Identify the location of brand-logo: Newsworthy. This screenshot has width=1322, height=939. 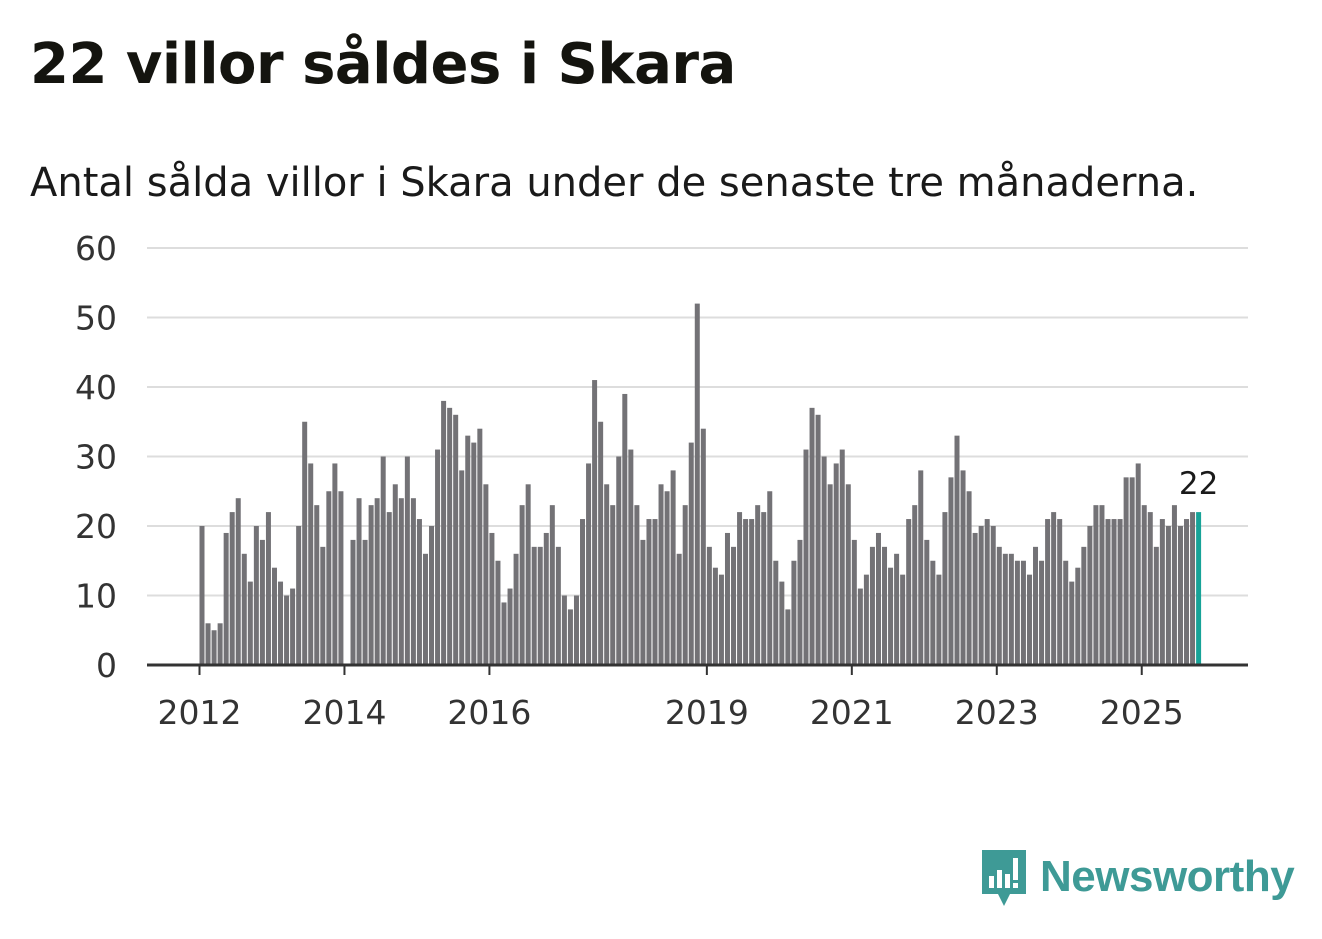
(1137, 877).